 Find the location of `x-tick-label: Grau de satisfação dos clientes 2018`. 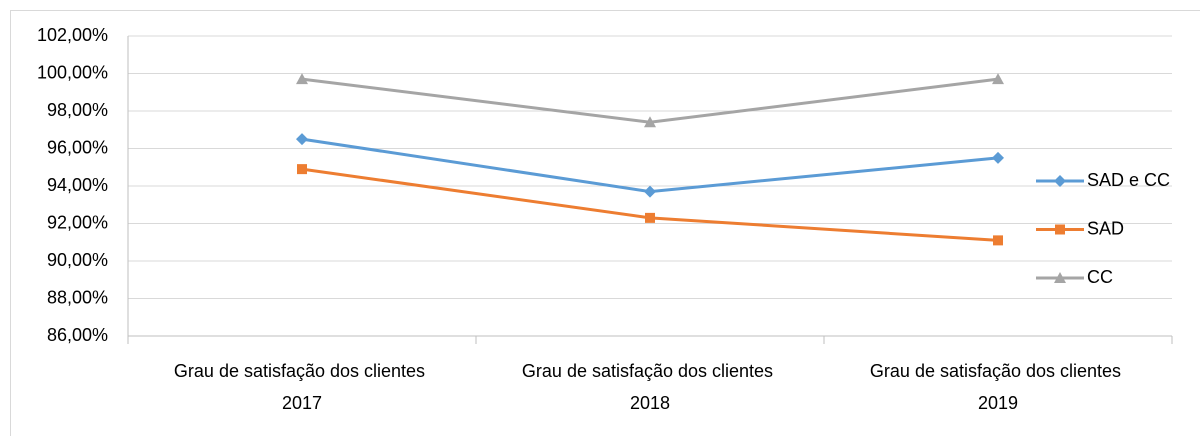

x-tick-label: Grau de satisfação dos clientes 2018 is located at coordinates (650, 387).